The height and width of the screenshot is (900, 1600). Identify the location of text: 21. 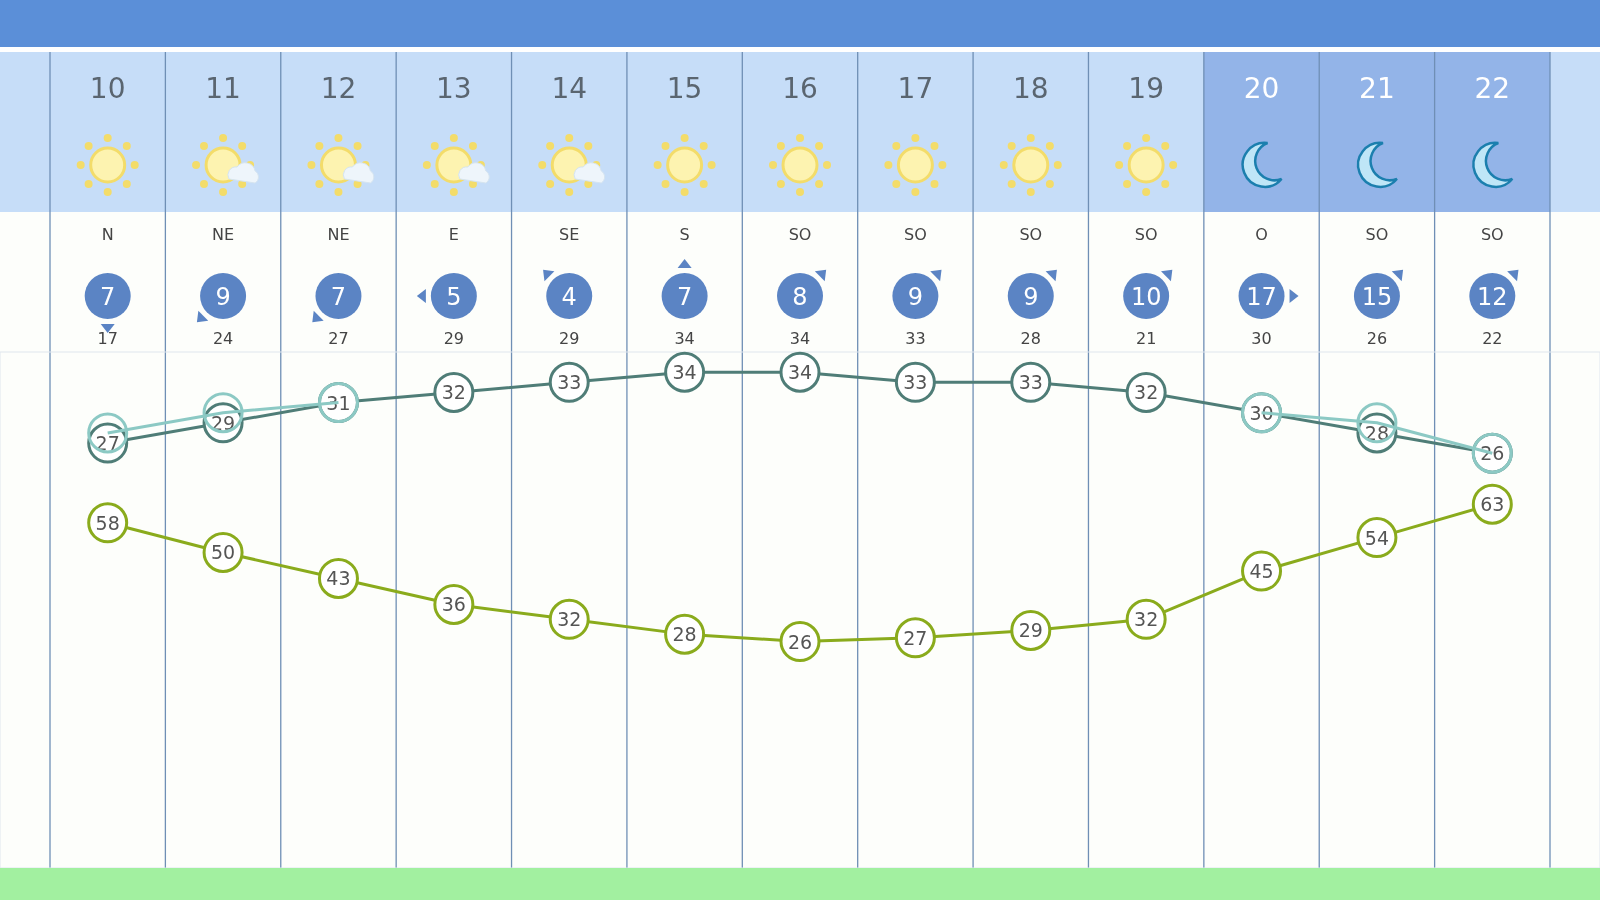
(1146, 338).